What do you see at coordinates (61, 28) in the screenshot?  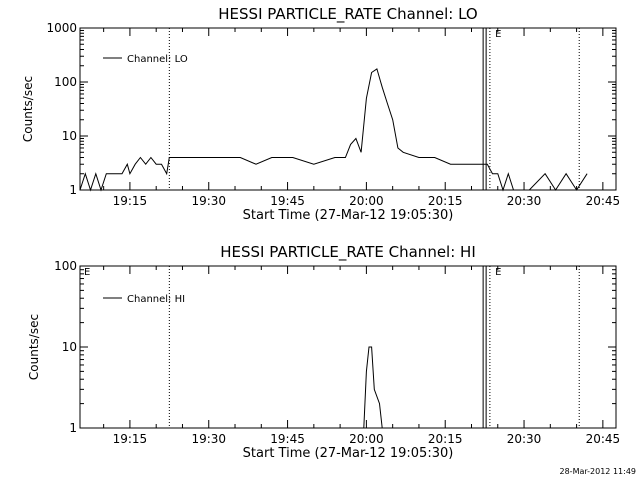 I see `y-tick-label: 1000` at bounding box center [61, 28].